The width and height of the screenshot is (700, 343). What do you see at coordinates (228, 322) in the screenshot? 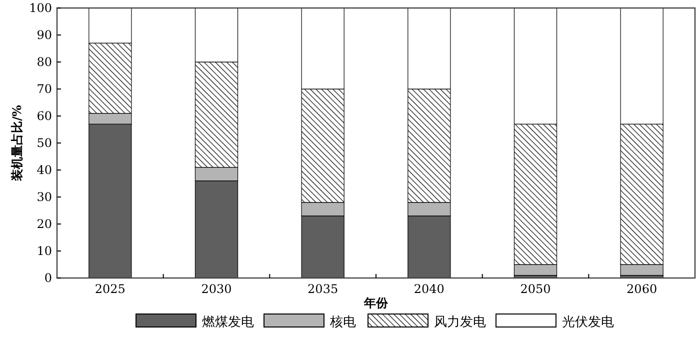
I see `legend-label: 燃煤发电` at bounding box center [228, 322].